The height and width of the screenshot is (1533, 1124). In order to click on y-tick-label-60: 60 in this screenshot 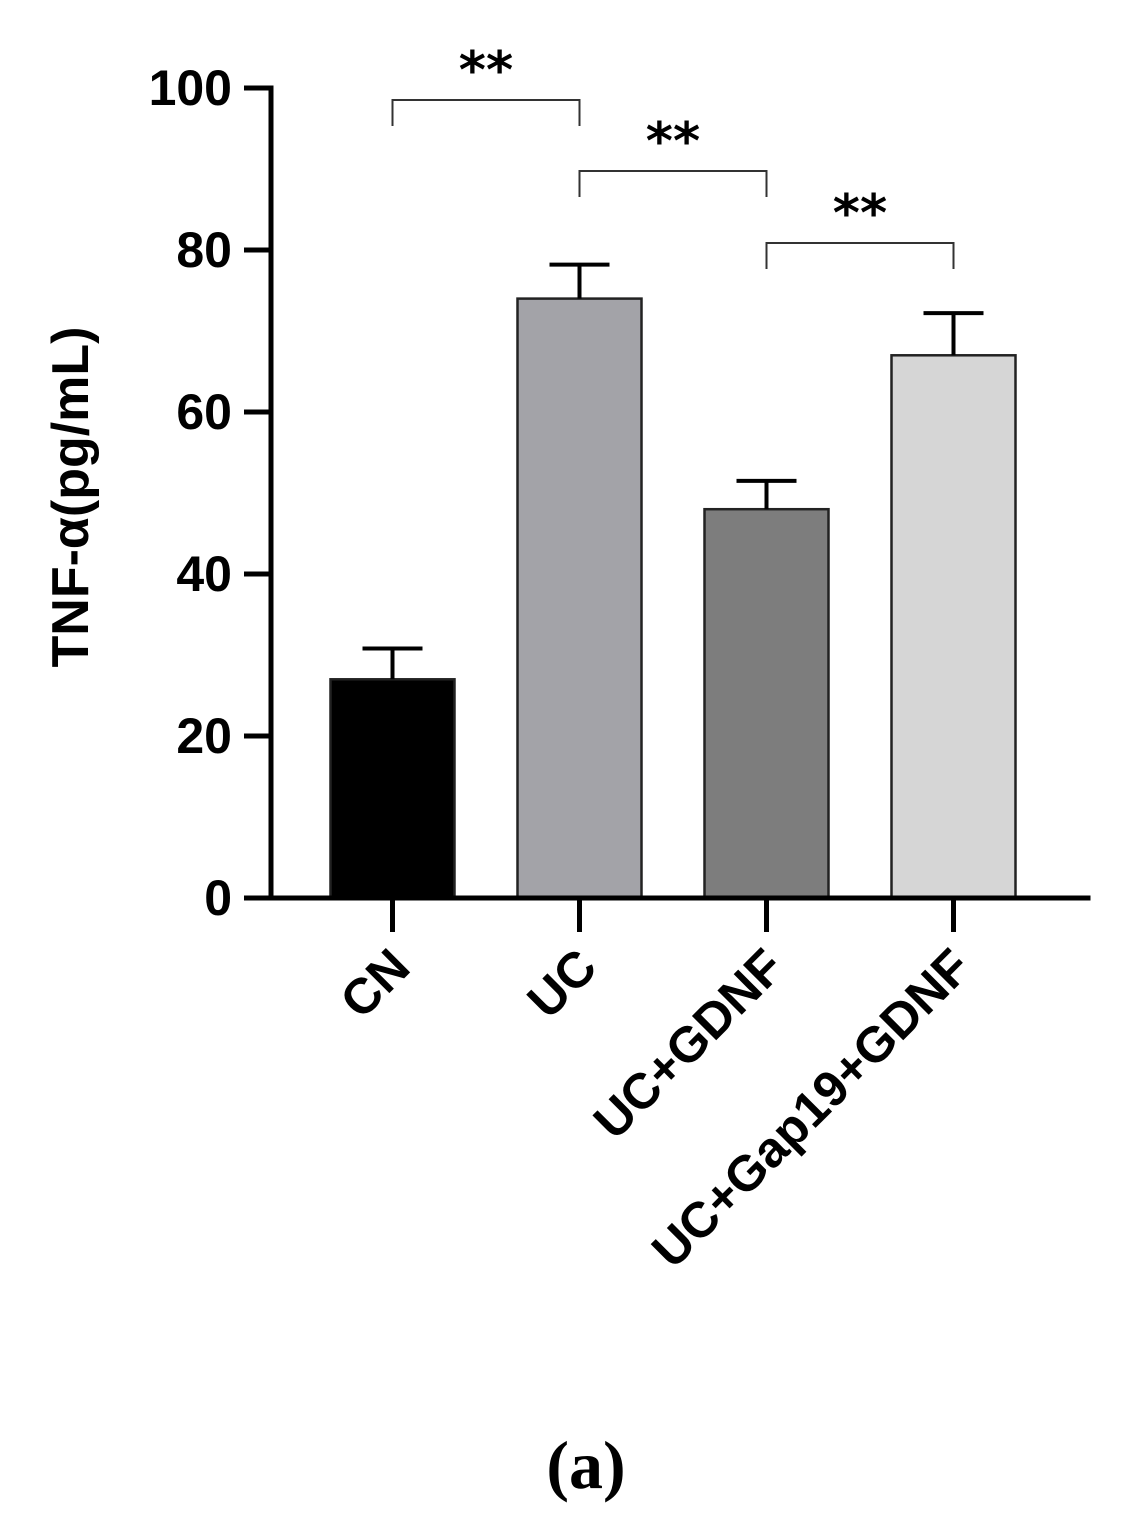, I will do `click(204, 412)`.